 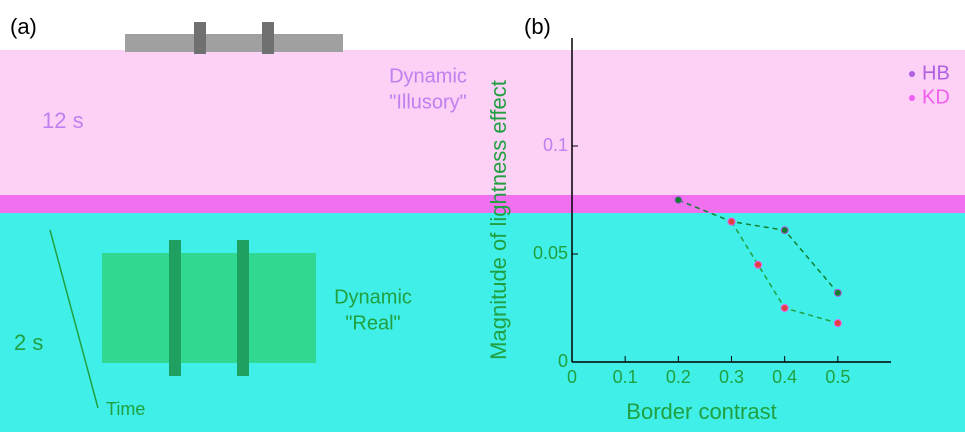 I want to click on time-arrow, so click(x=74, y=319).